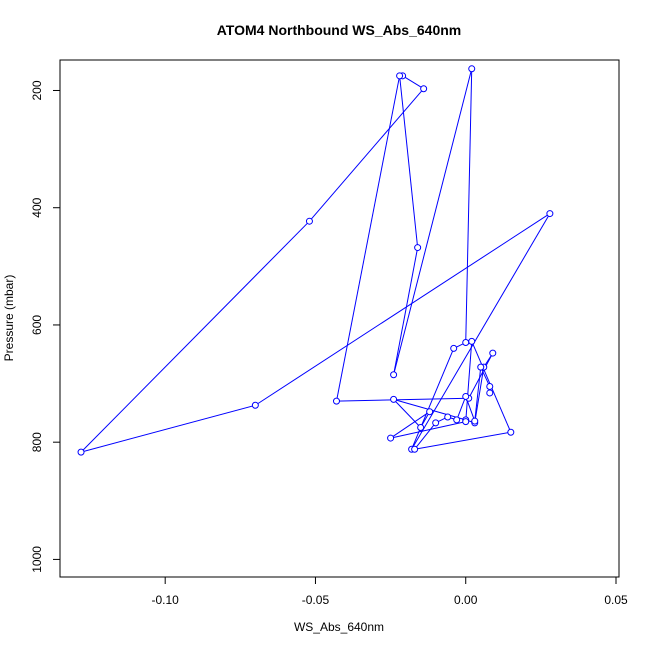 This screenshot has height=650, width=650. Describe the element at coordinates (37, 559) in the screenshot. I see `y-tick-label: 1000` at that location.